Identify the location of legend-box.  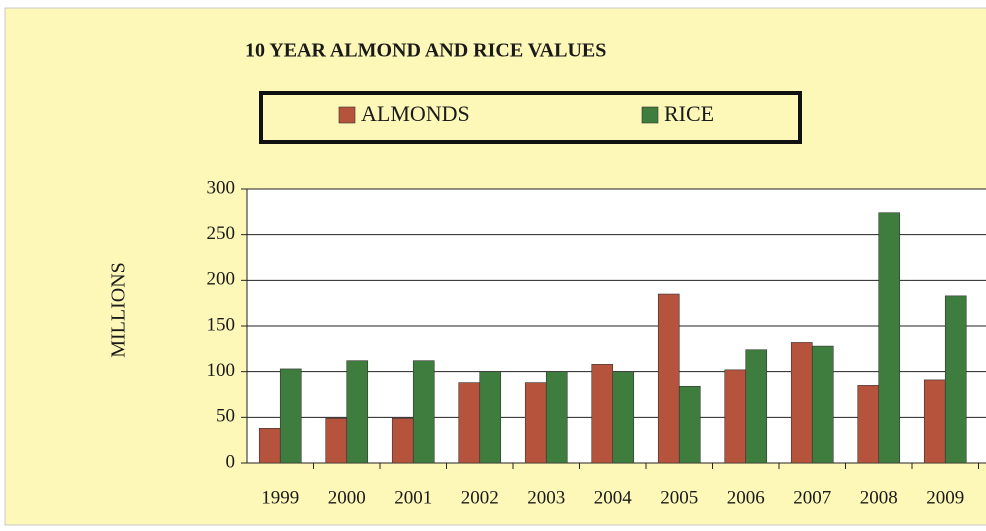
(530, 117).